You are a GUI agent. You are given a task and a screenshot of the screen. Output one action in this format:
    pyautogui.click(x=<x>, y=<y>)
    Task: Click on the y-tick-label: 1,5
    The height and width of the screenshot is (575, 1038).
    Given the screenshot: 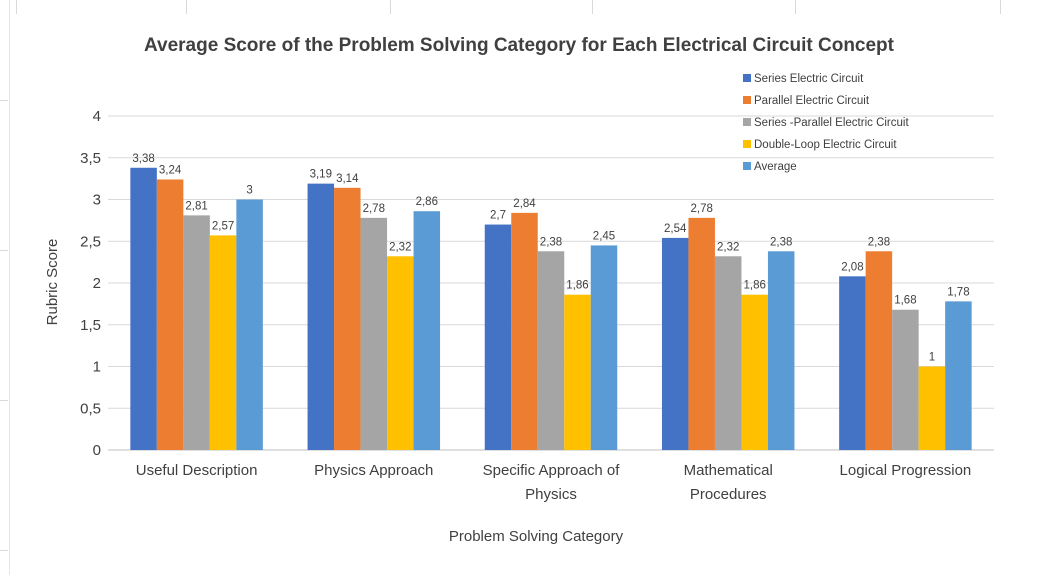 What is the action you would take?
    pyautogui.click(x=90, y=325)
    